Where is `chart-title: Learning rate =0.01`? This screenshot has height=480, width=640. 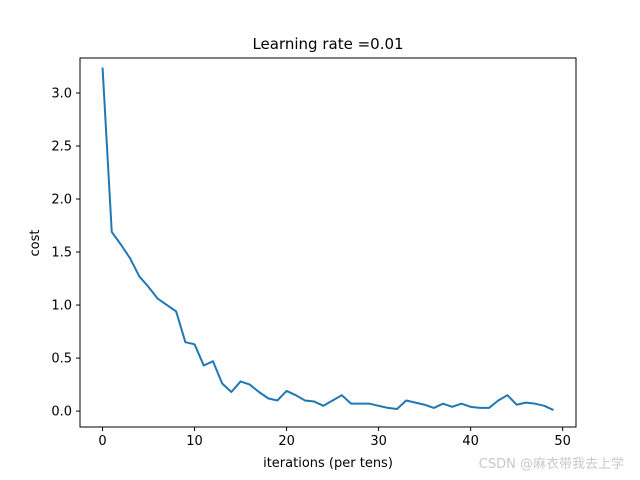 chart-title: Learning rate =0.01 is located at coordinates (327, 44).